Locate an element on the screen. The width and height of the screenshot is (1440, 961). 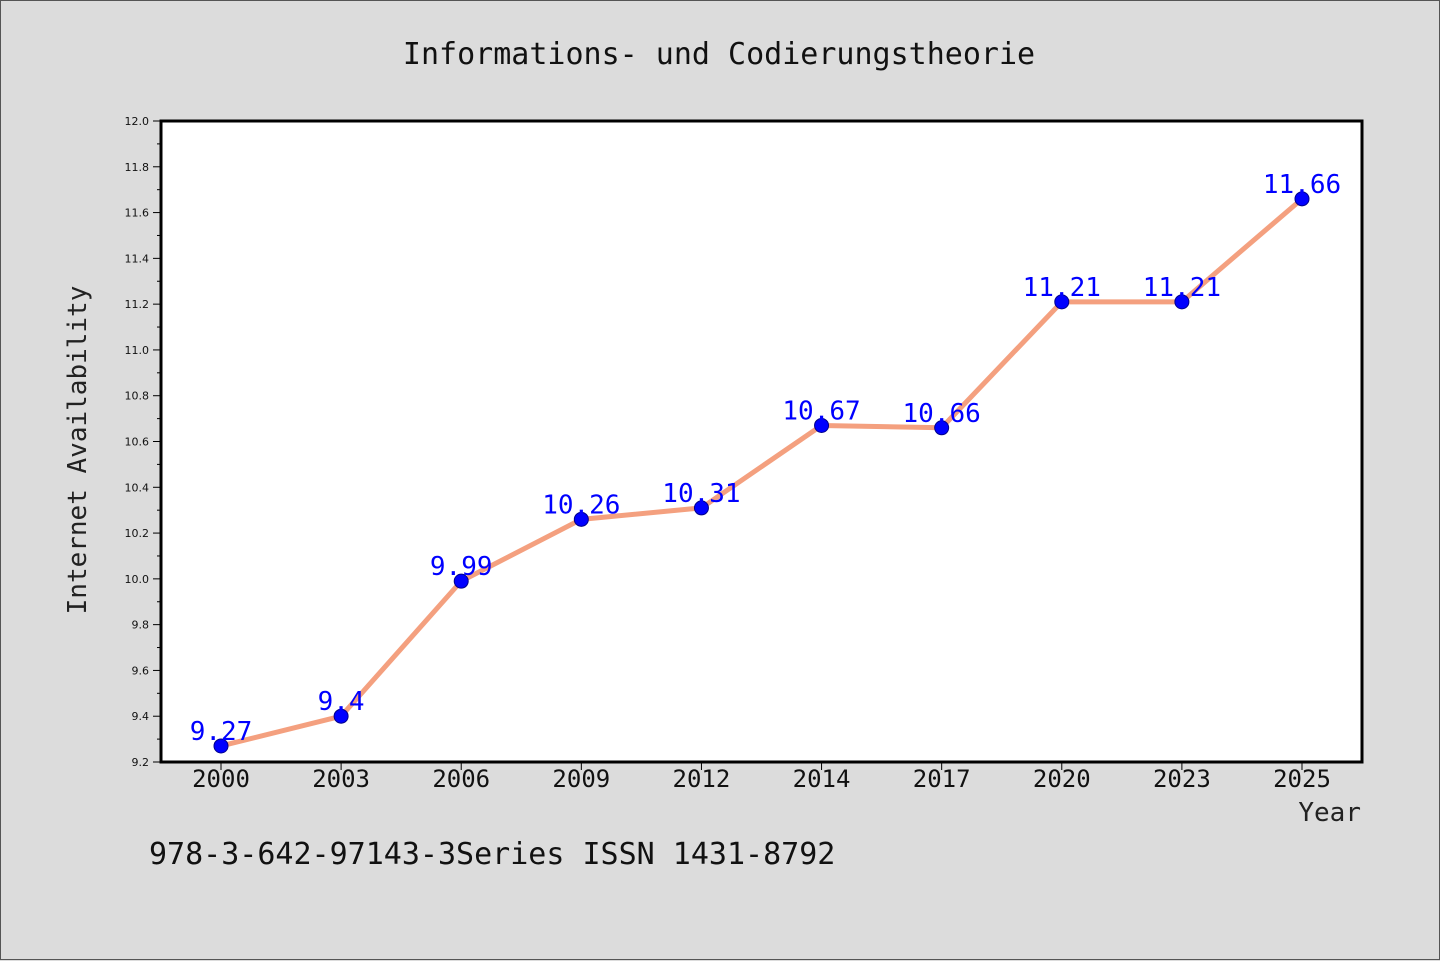
y-tick-label: 9.4 is located at coordinates (141, 716).